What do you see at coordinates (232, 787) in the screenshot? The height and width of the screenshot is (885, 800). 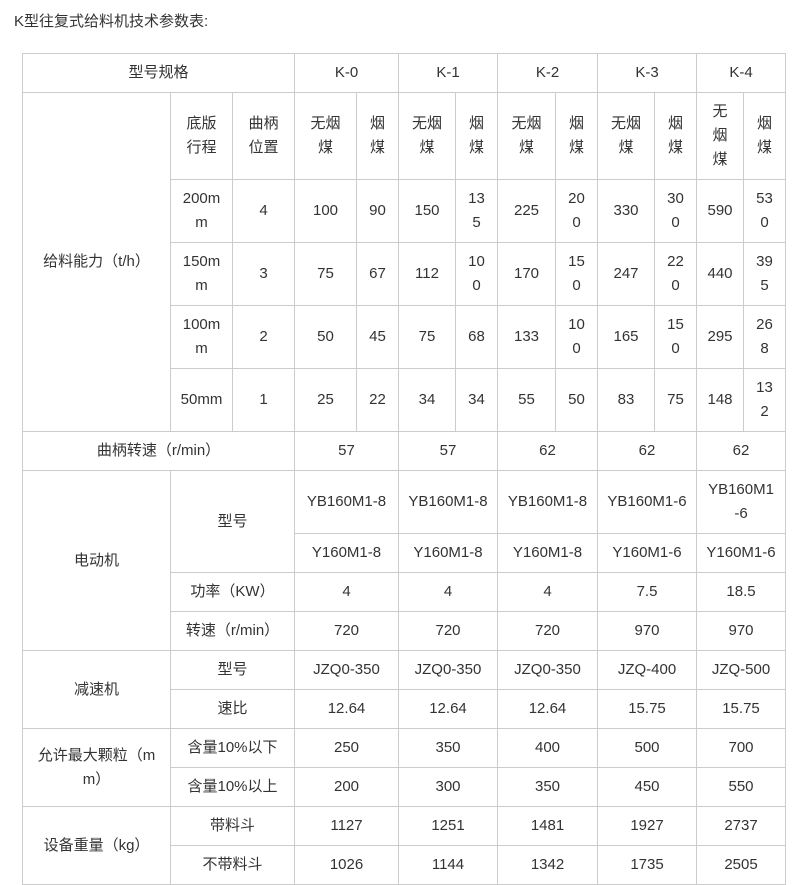 I see `particle-above-label: 含量10%以上` at bounding box center [232, 787].